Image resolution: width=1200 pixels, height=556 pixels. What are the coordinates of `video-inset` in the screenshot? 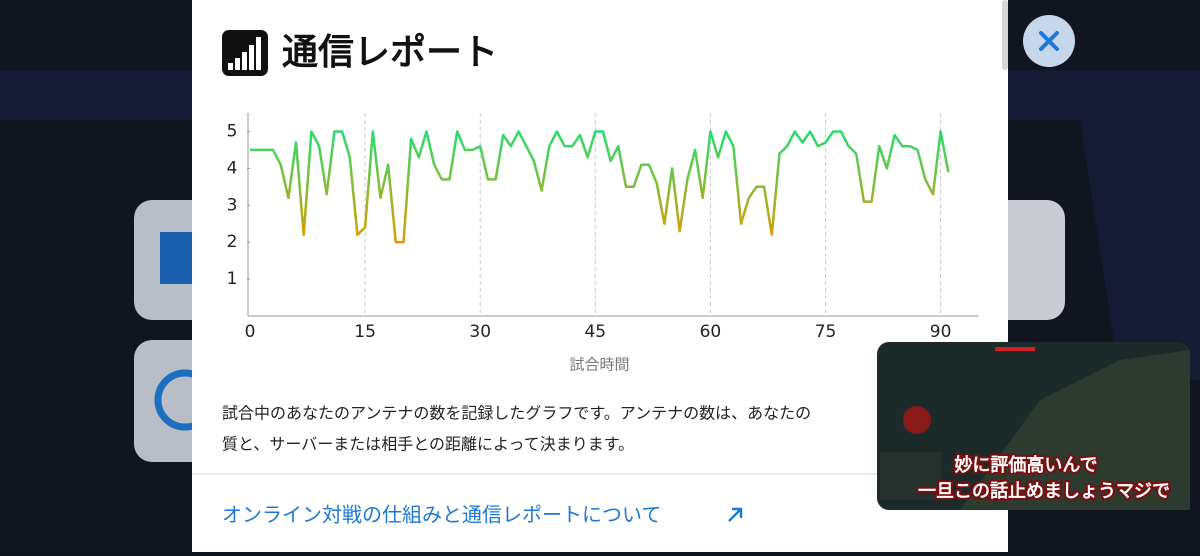 It's located at (911, 476).